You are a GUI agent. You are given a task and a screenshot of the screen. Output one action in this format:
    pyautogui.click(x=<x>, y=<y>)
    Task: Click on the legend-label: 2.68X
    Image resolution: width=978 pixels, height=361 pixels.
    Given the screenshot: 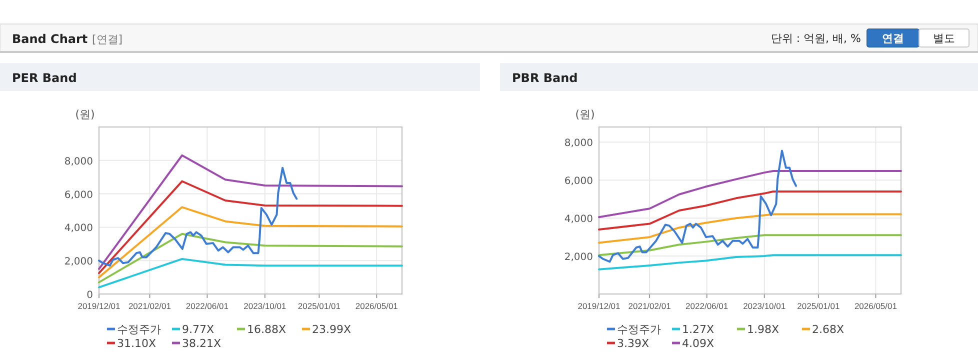 What is the action you would take?
    pyautogui.click(x=828, y=329)
    